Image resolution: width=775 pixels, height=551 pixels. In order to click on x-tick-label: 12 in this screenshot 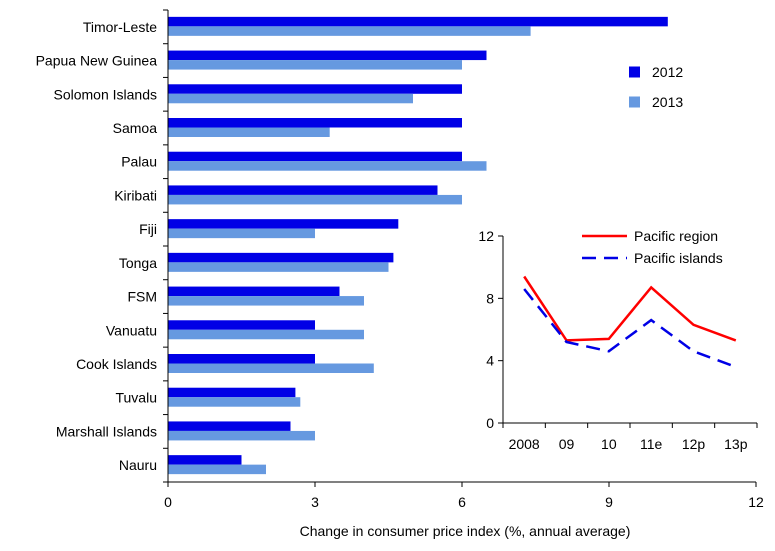, I will do `click(756, 502)`.